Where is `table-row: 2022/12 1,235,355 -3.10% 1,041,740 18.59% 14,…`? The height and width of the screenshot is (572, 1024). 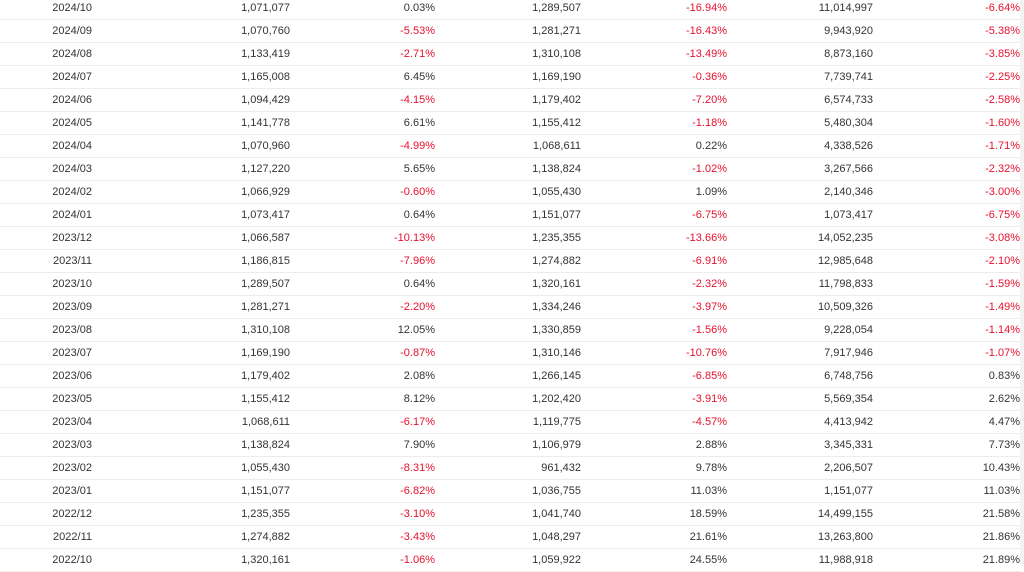 table-row: 2022/12 1,235,355 -3.10% 1,041,740 18.59% 14,… is located at coordinates (510, 514).